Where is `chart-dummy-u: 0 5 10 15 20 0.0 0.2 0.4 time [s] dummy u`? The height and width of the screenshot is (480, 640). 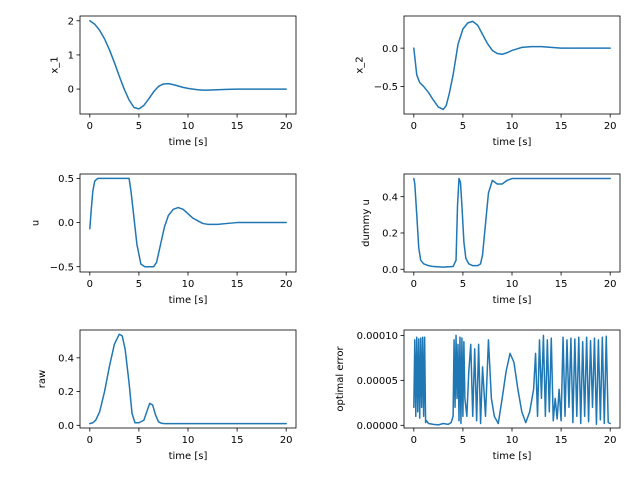 chart-dummy-u: 0 5 10 15 20 0.0 0.2 0.4 time [s] dummy u is located at coordinates (491, 239).